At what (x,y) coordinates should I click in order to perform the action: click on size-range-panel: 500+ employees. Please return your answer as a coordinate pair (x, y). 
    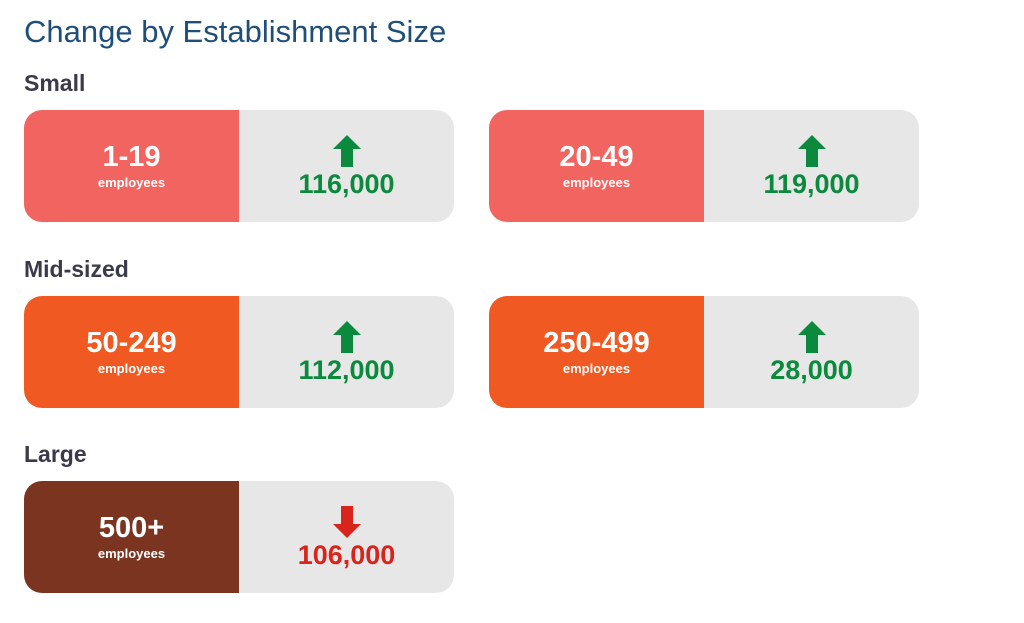
    Looking at the image, I should click on (131, 537).